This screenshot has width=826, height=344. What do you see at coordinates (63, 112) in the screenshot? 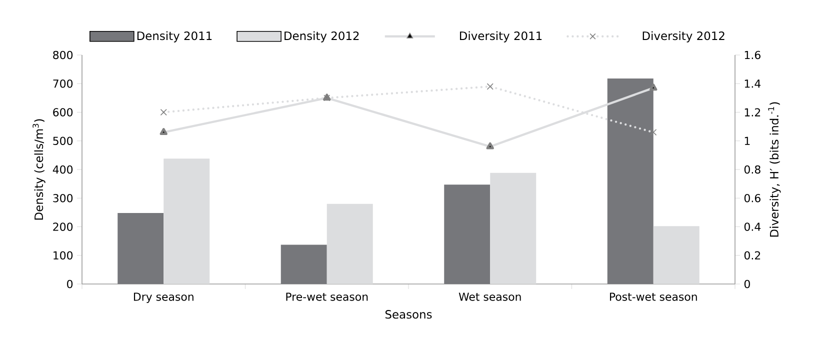
I see `y-tick-label: 600` at bounding box center [63, 112].